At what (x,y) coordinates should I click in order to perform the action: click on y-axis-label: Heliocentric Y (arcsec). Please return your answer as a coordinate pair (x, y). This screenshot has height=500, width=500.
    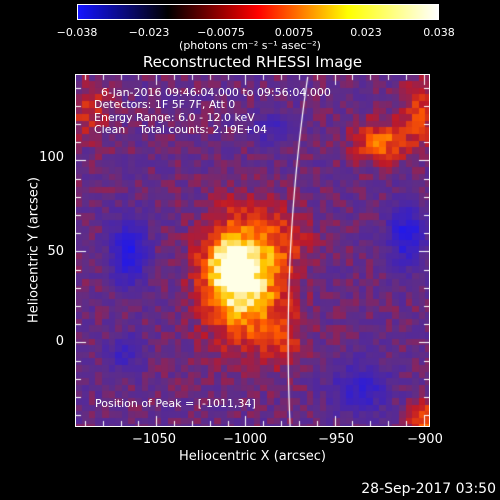
    Looking at the image, I should click on (34, 250).